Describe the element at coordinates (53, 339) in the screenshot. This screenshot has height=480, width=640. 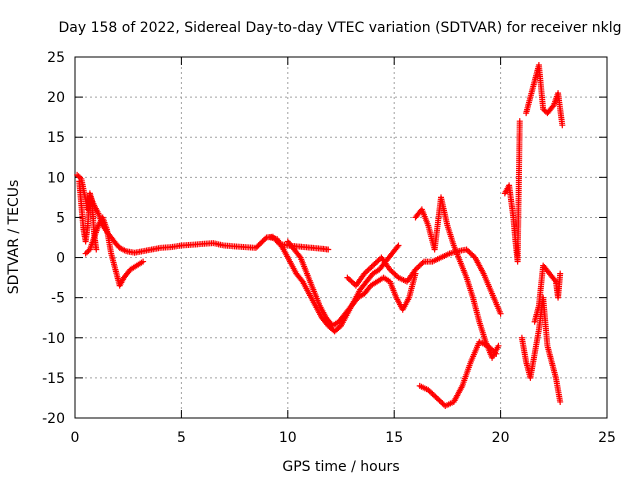
I see `y-tick-label: -10` at that location.